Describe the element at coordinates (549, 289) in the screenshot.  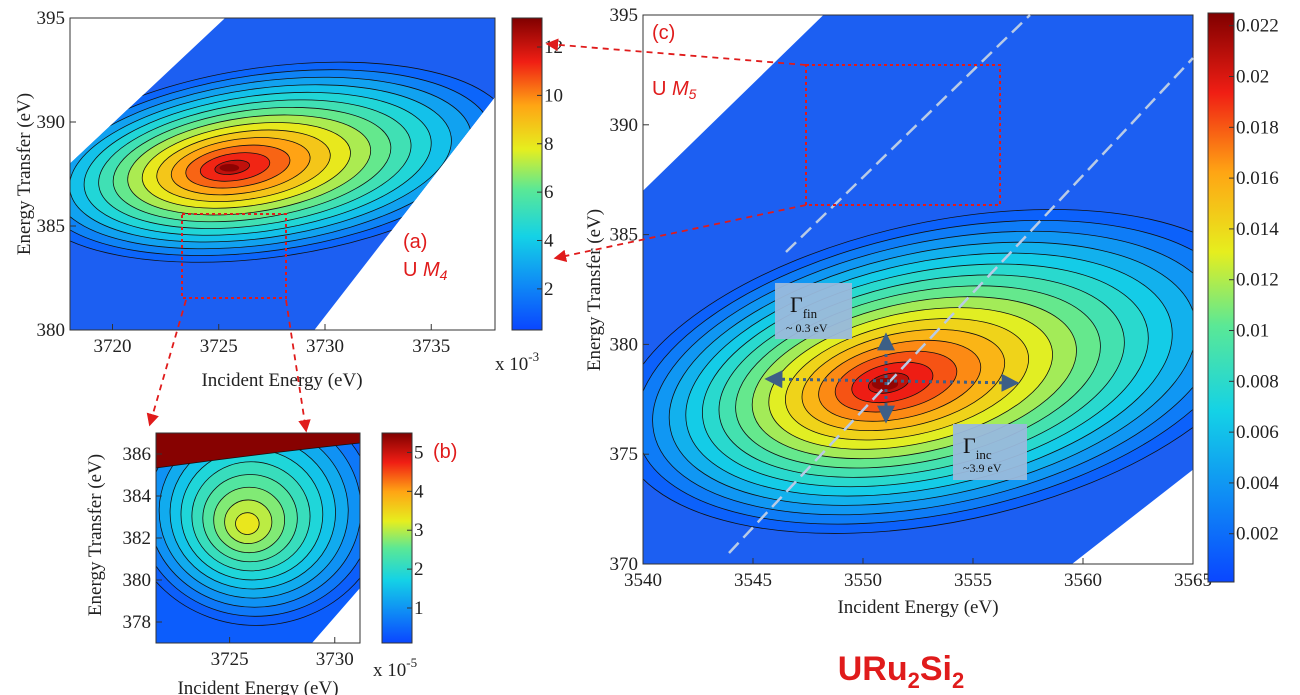
I see `panel-a-colorbar-label: 2` at that location.